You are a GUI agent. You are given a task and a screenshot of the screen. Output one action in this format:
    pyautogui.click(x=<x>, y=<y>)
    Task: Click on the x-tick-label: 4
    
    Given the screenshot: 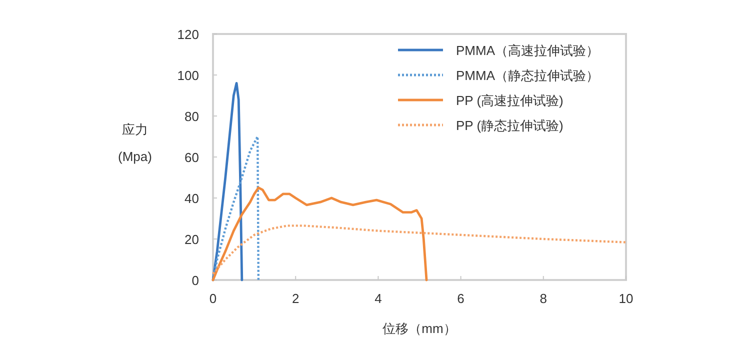 What is the action you would take?
    pyautogui.click(x=378, y=298)
    